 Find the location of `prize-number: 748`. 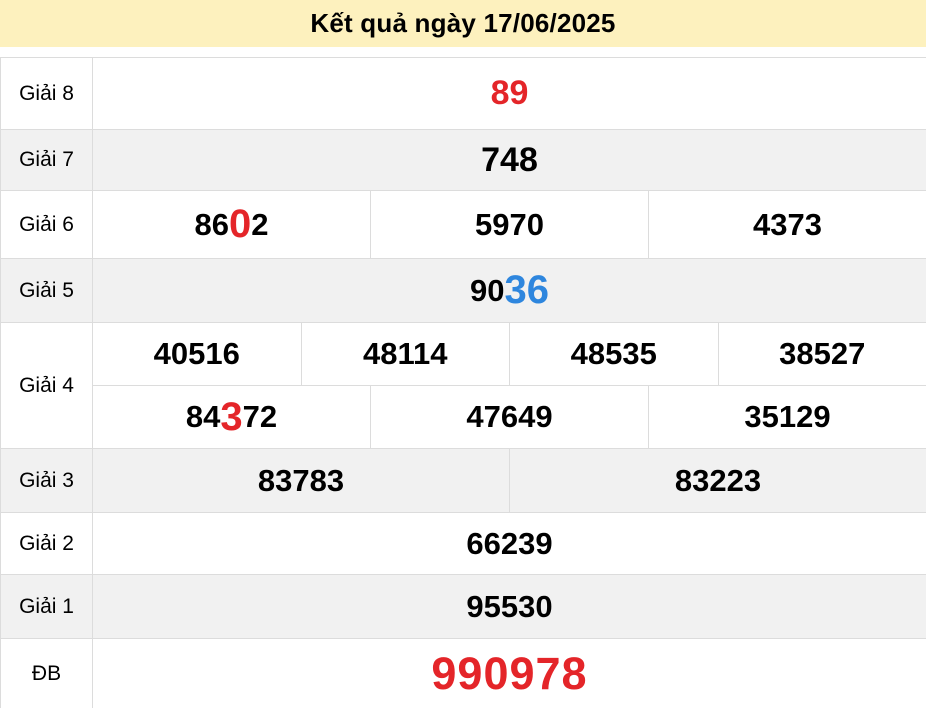

prize-number: 748 is located at coordinates (509, 159).